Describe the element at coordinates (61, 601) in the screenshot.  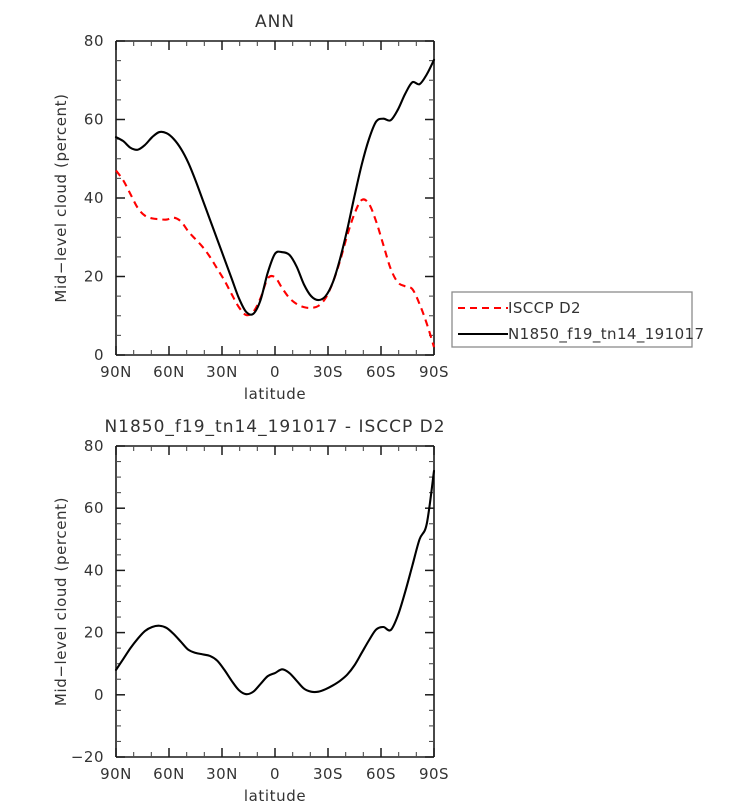
I see `y-axis-title-1: Mid−level cloud (percent)` at that location.